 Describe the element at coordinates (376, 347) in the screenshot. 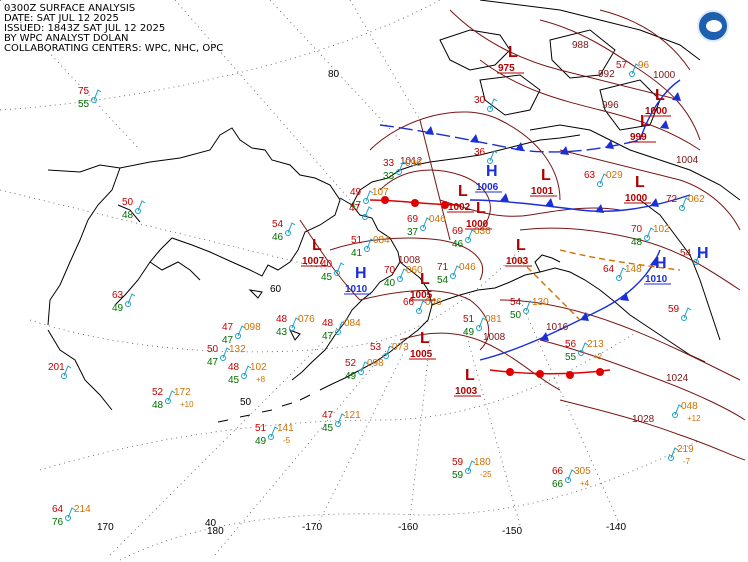

I see `station-temperature: 53` at that location.